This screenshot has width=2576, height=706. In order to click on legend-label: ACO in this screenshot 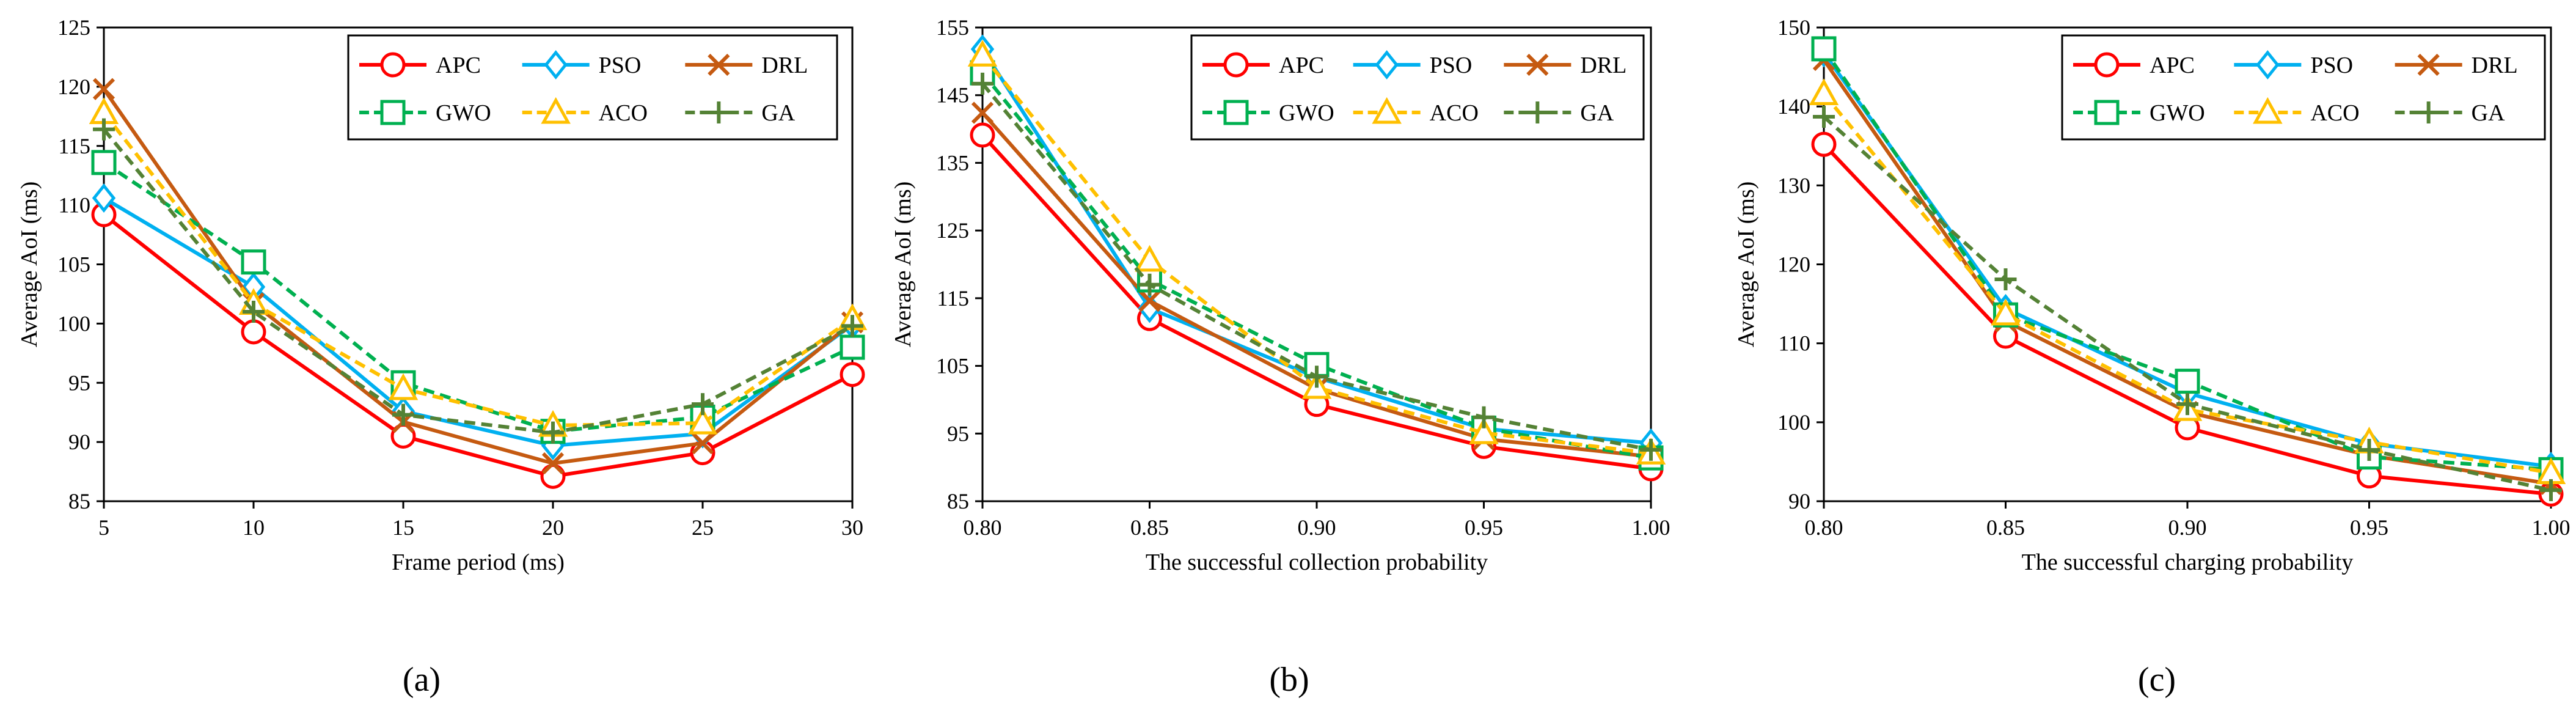, I will do `click(623, 113)`.